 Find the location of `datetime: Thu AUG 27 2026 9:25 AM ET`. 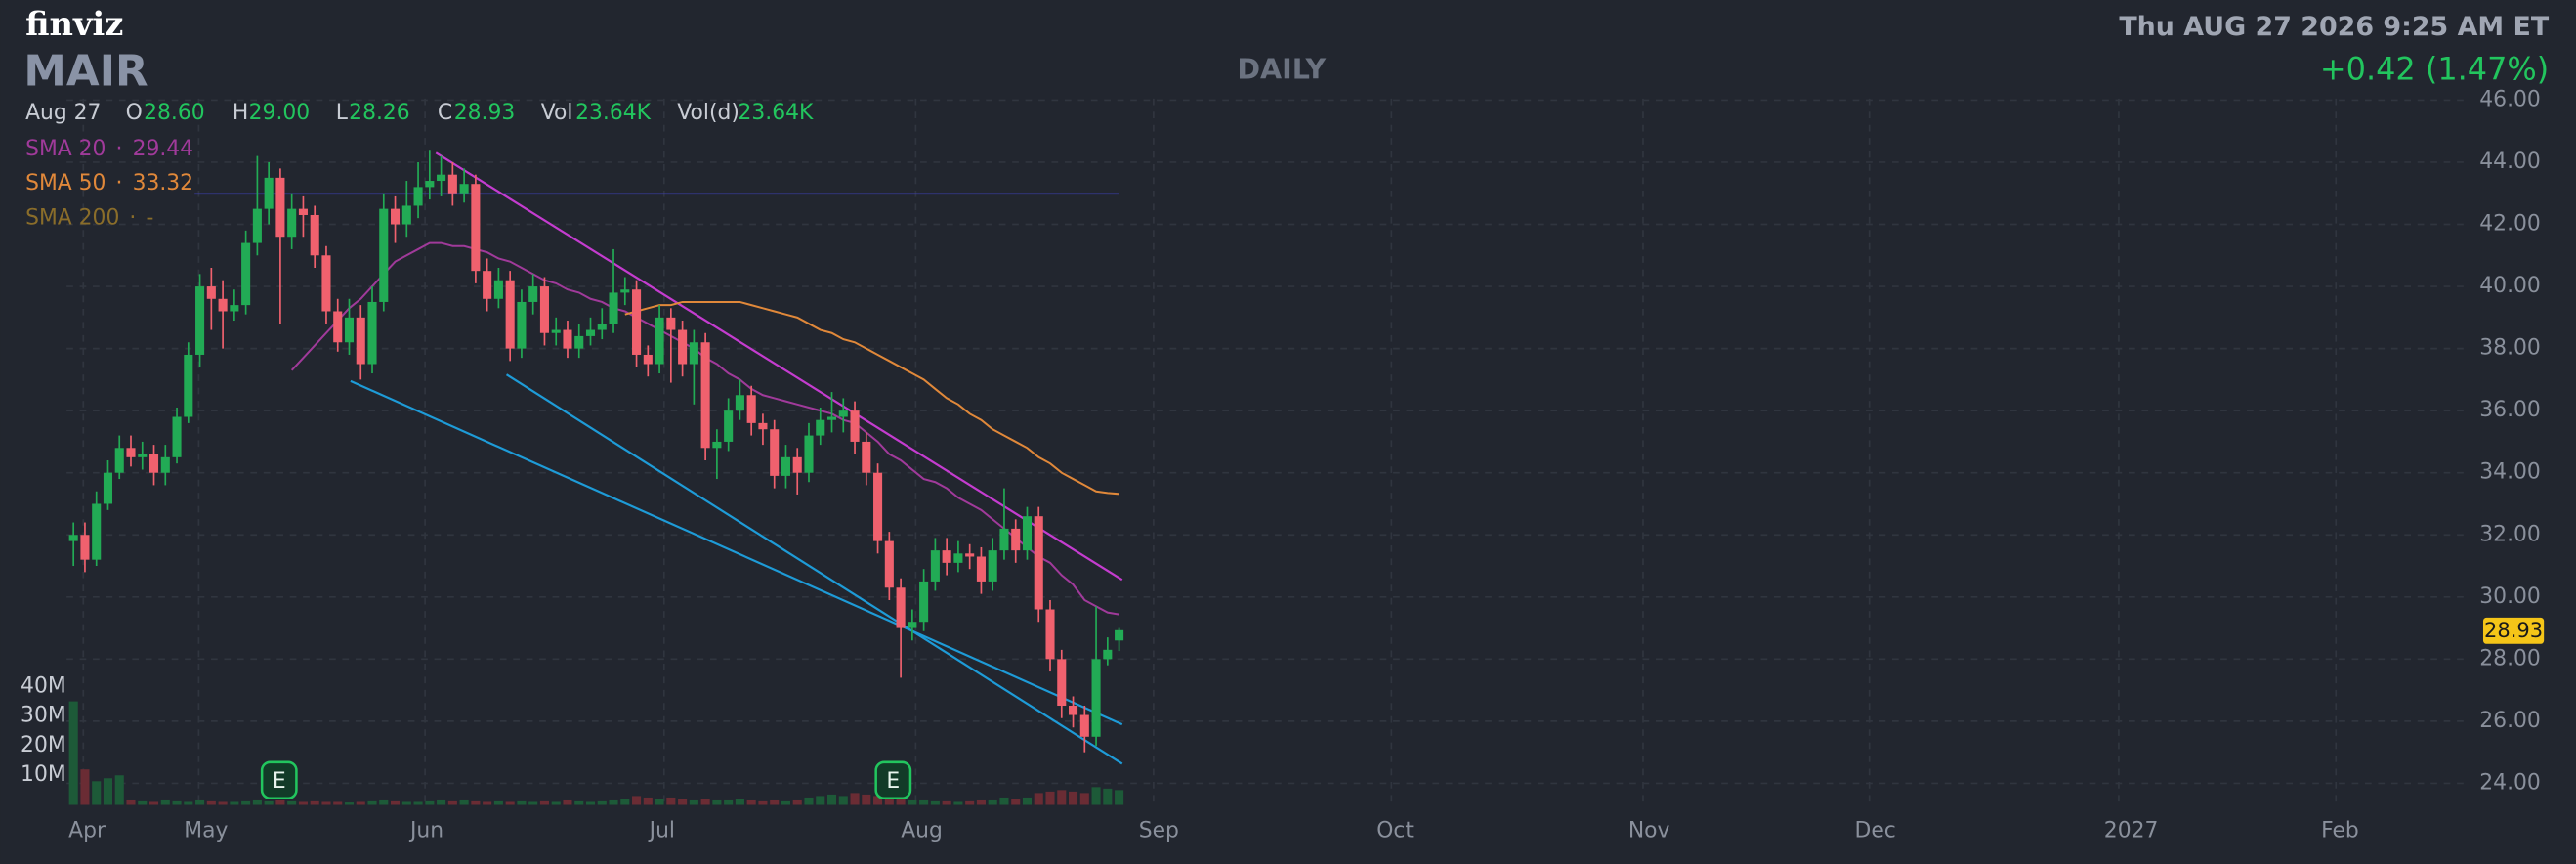

datetime: Thu AUG 27 2026 9:25 AM ET is located at coordinates (2334, 27).